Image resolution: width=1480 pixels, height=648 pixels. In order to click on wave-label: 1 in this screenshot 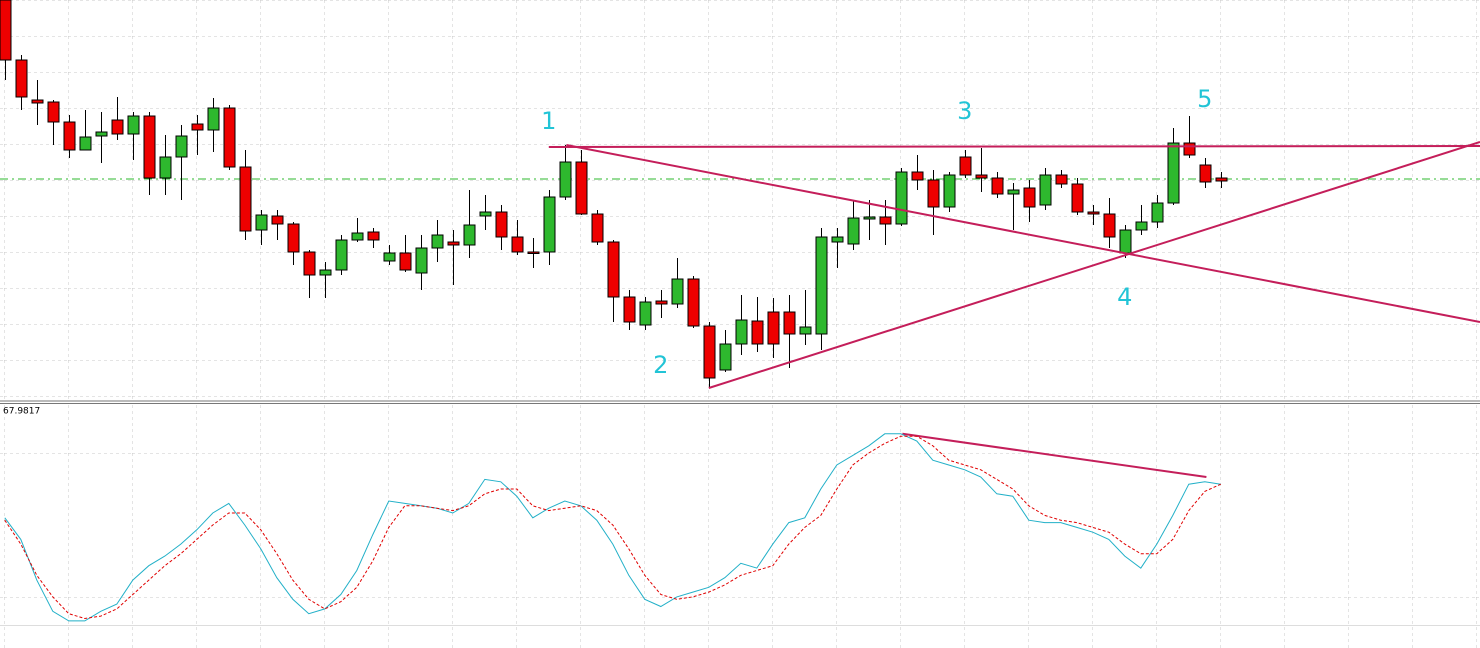, I will do `click(548, 121)`.